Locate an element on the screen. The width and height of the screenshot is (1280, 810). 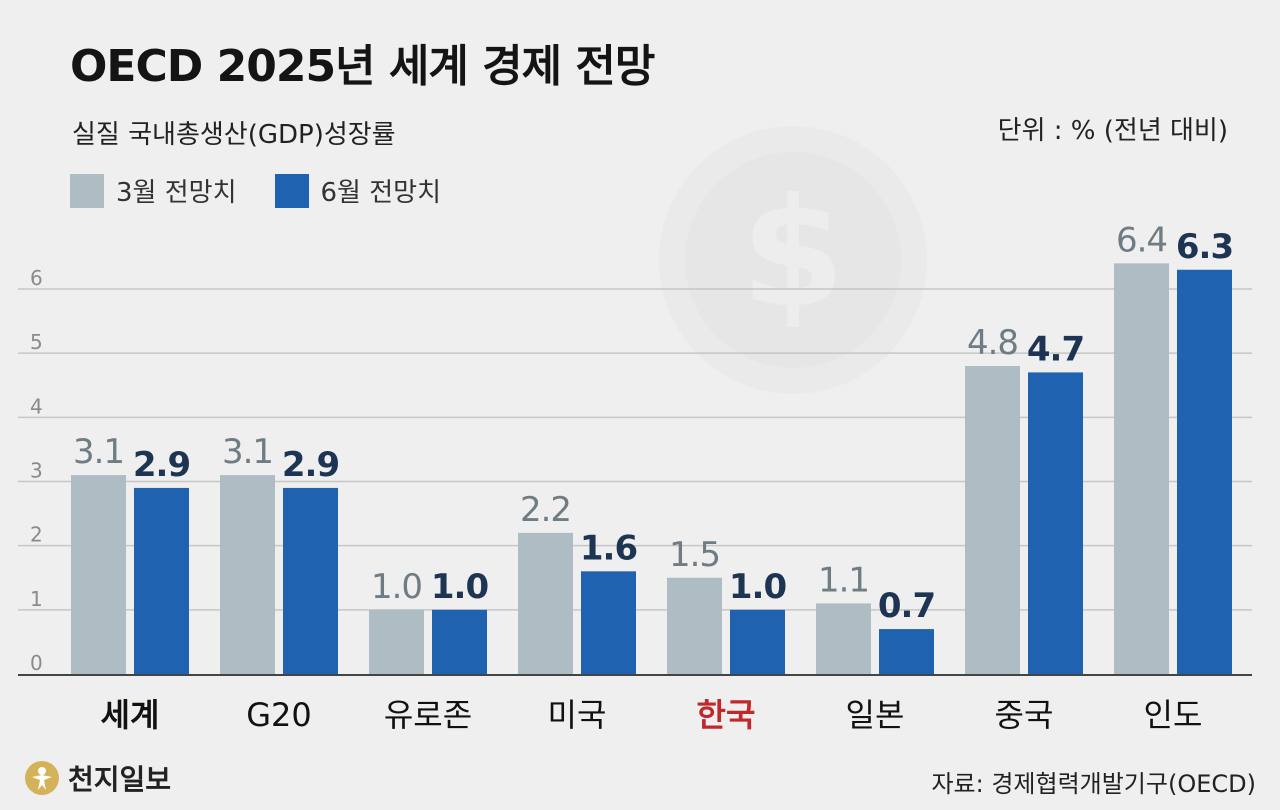
publisher-emblem-icon is located at coordinates (42, 778).